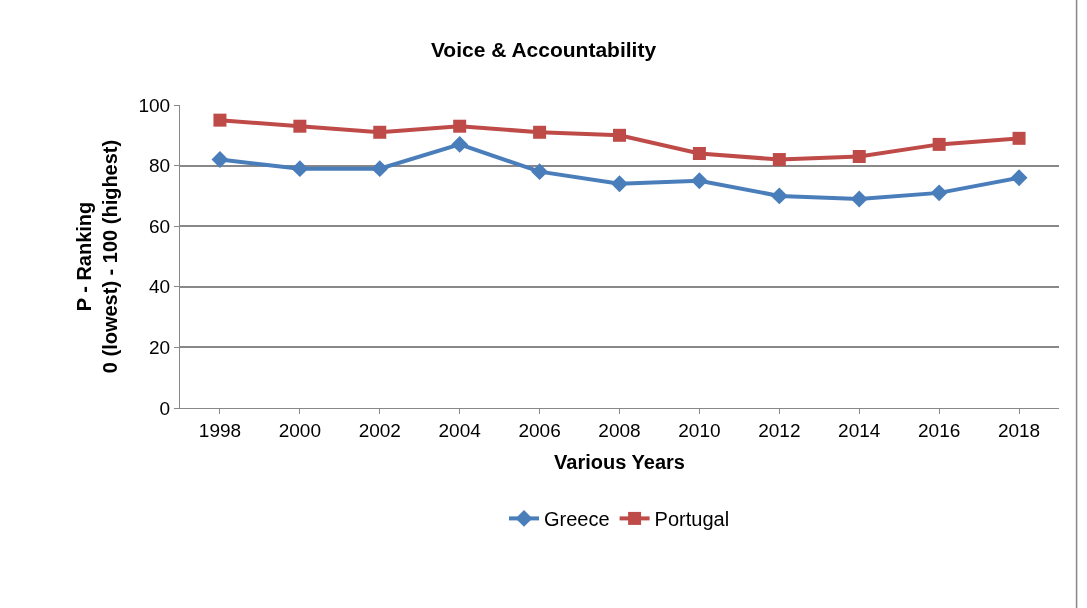  I want to click on y-tick-label: 20, so click(160, 348).